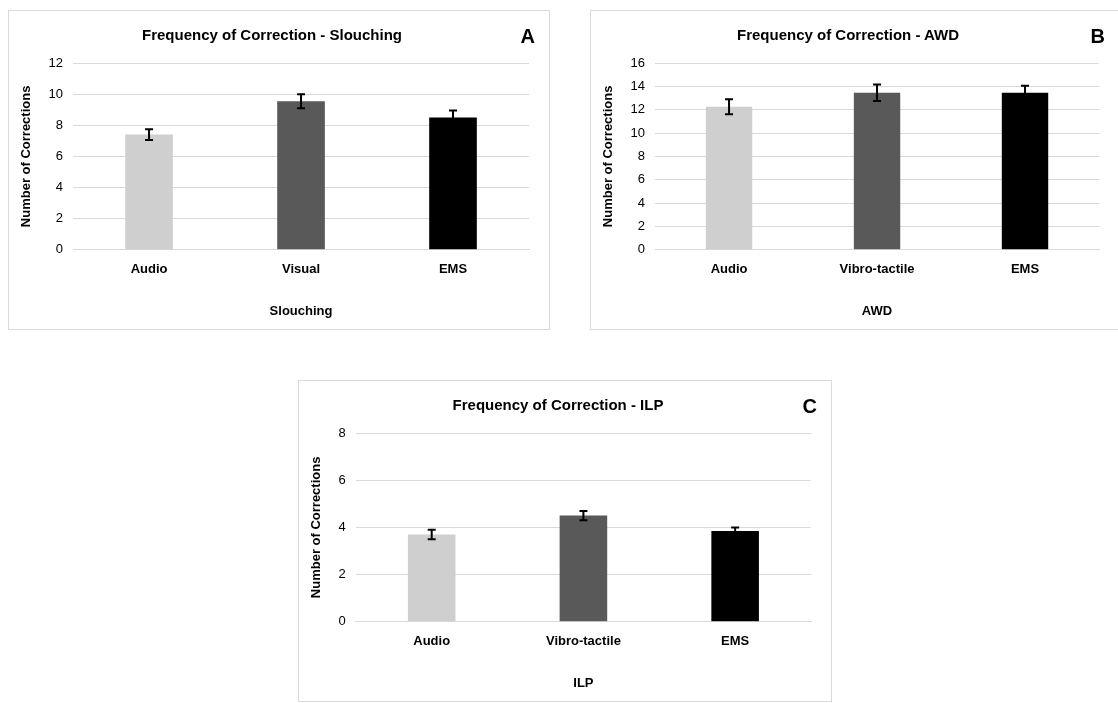 The image size is (1118, 703). I want to click on x-axis-title: Slouching, so click(301, 310).